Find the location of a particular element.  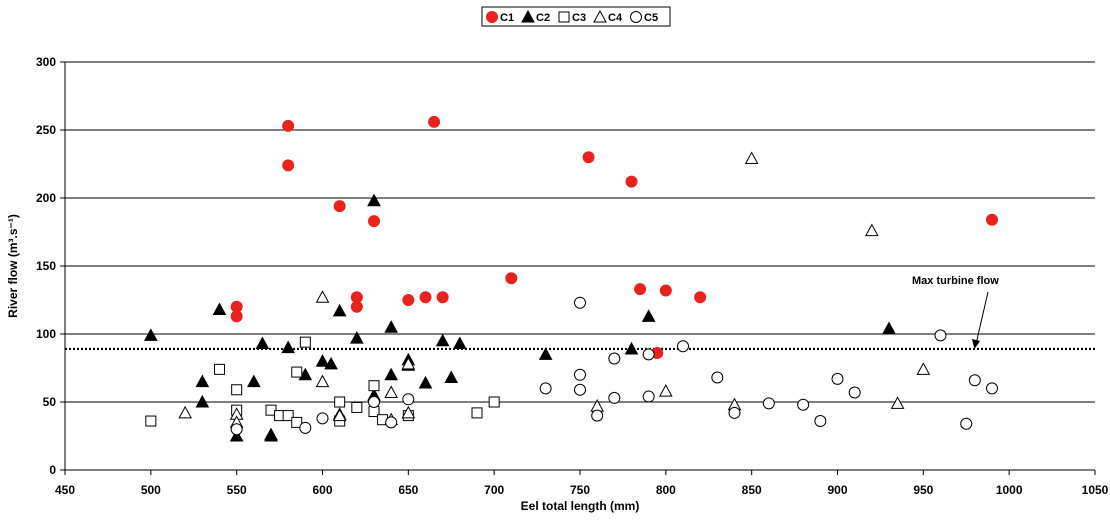

y-axis-title: River flow (m³.s⁻¹) is located at coordinates (13, 266).